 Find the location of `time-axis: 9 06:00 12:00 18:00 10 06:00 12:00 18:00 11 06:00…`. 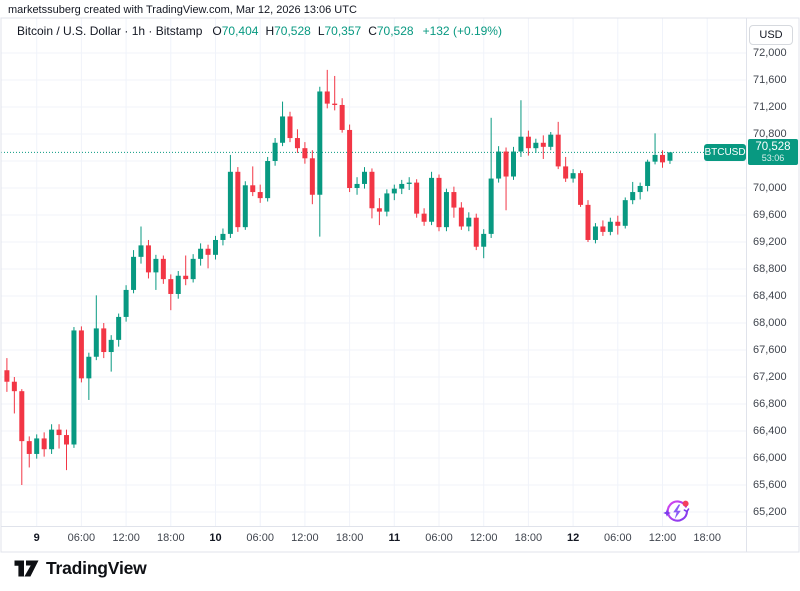

time-axis: 9 06:00 12:00 18:00 10 06:00 12:00 18:00 11 06:00… is located at coordinates (373, 539).